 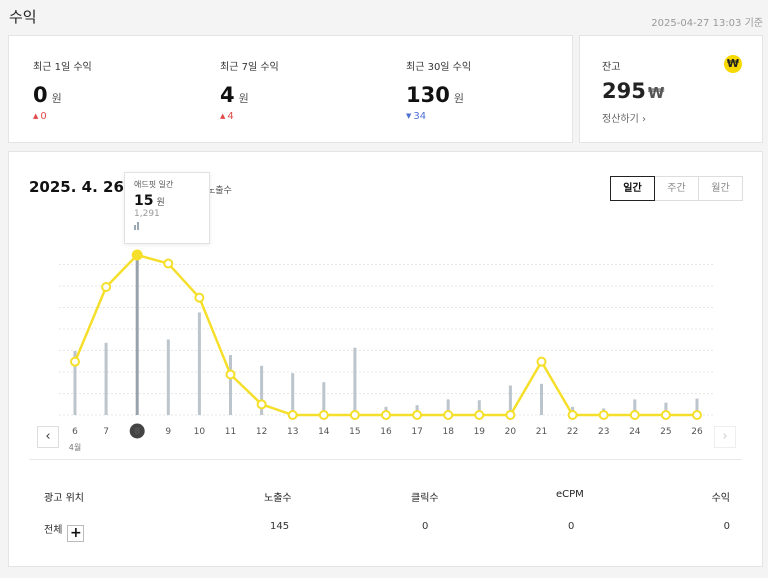 I want to click on balance-value: 295 ₩, so click(x=633, y=91).